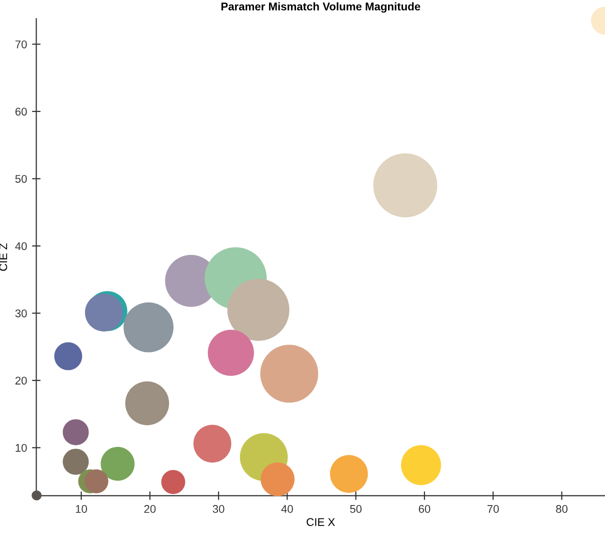  Describe the element at coordinates (21, 178) in the screenshot. I see `y-tick-label: 50` at that location.